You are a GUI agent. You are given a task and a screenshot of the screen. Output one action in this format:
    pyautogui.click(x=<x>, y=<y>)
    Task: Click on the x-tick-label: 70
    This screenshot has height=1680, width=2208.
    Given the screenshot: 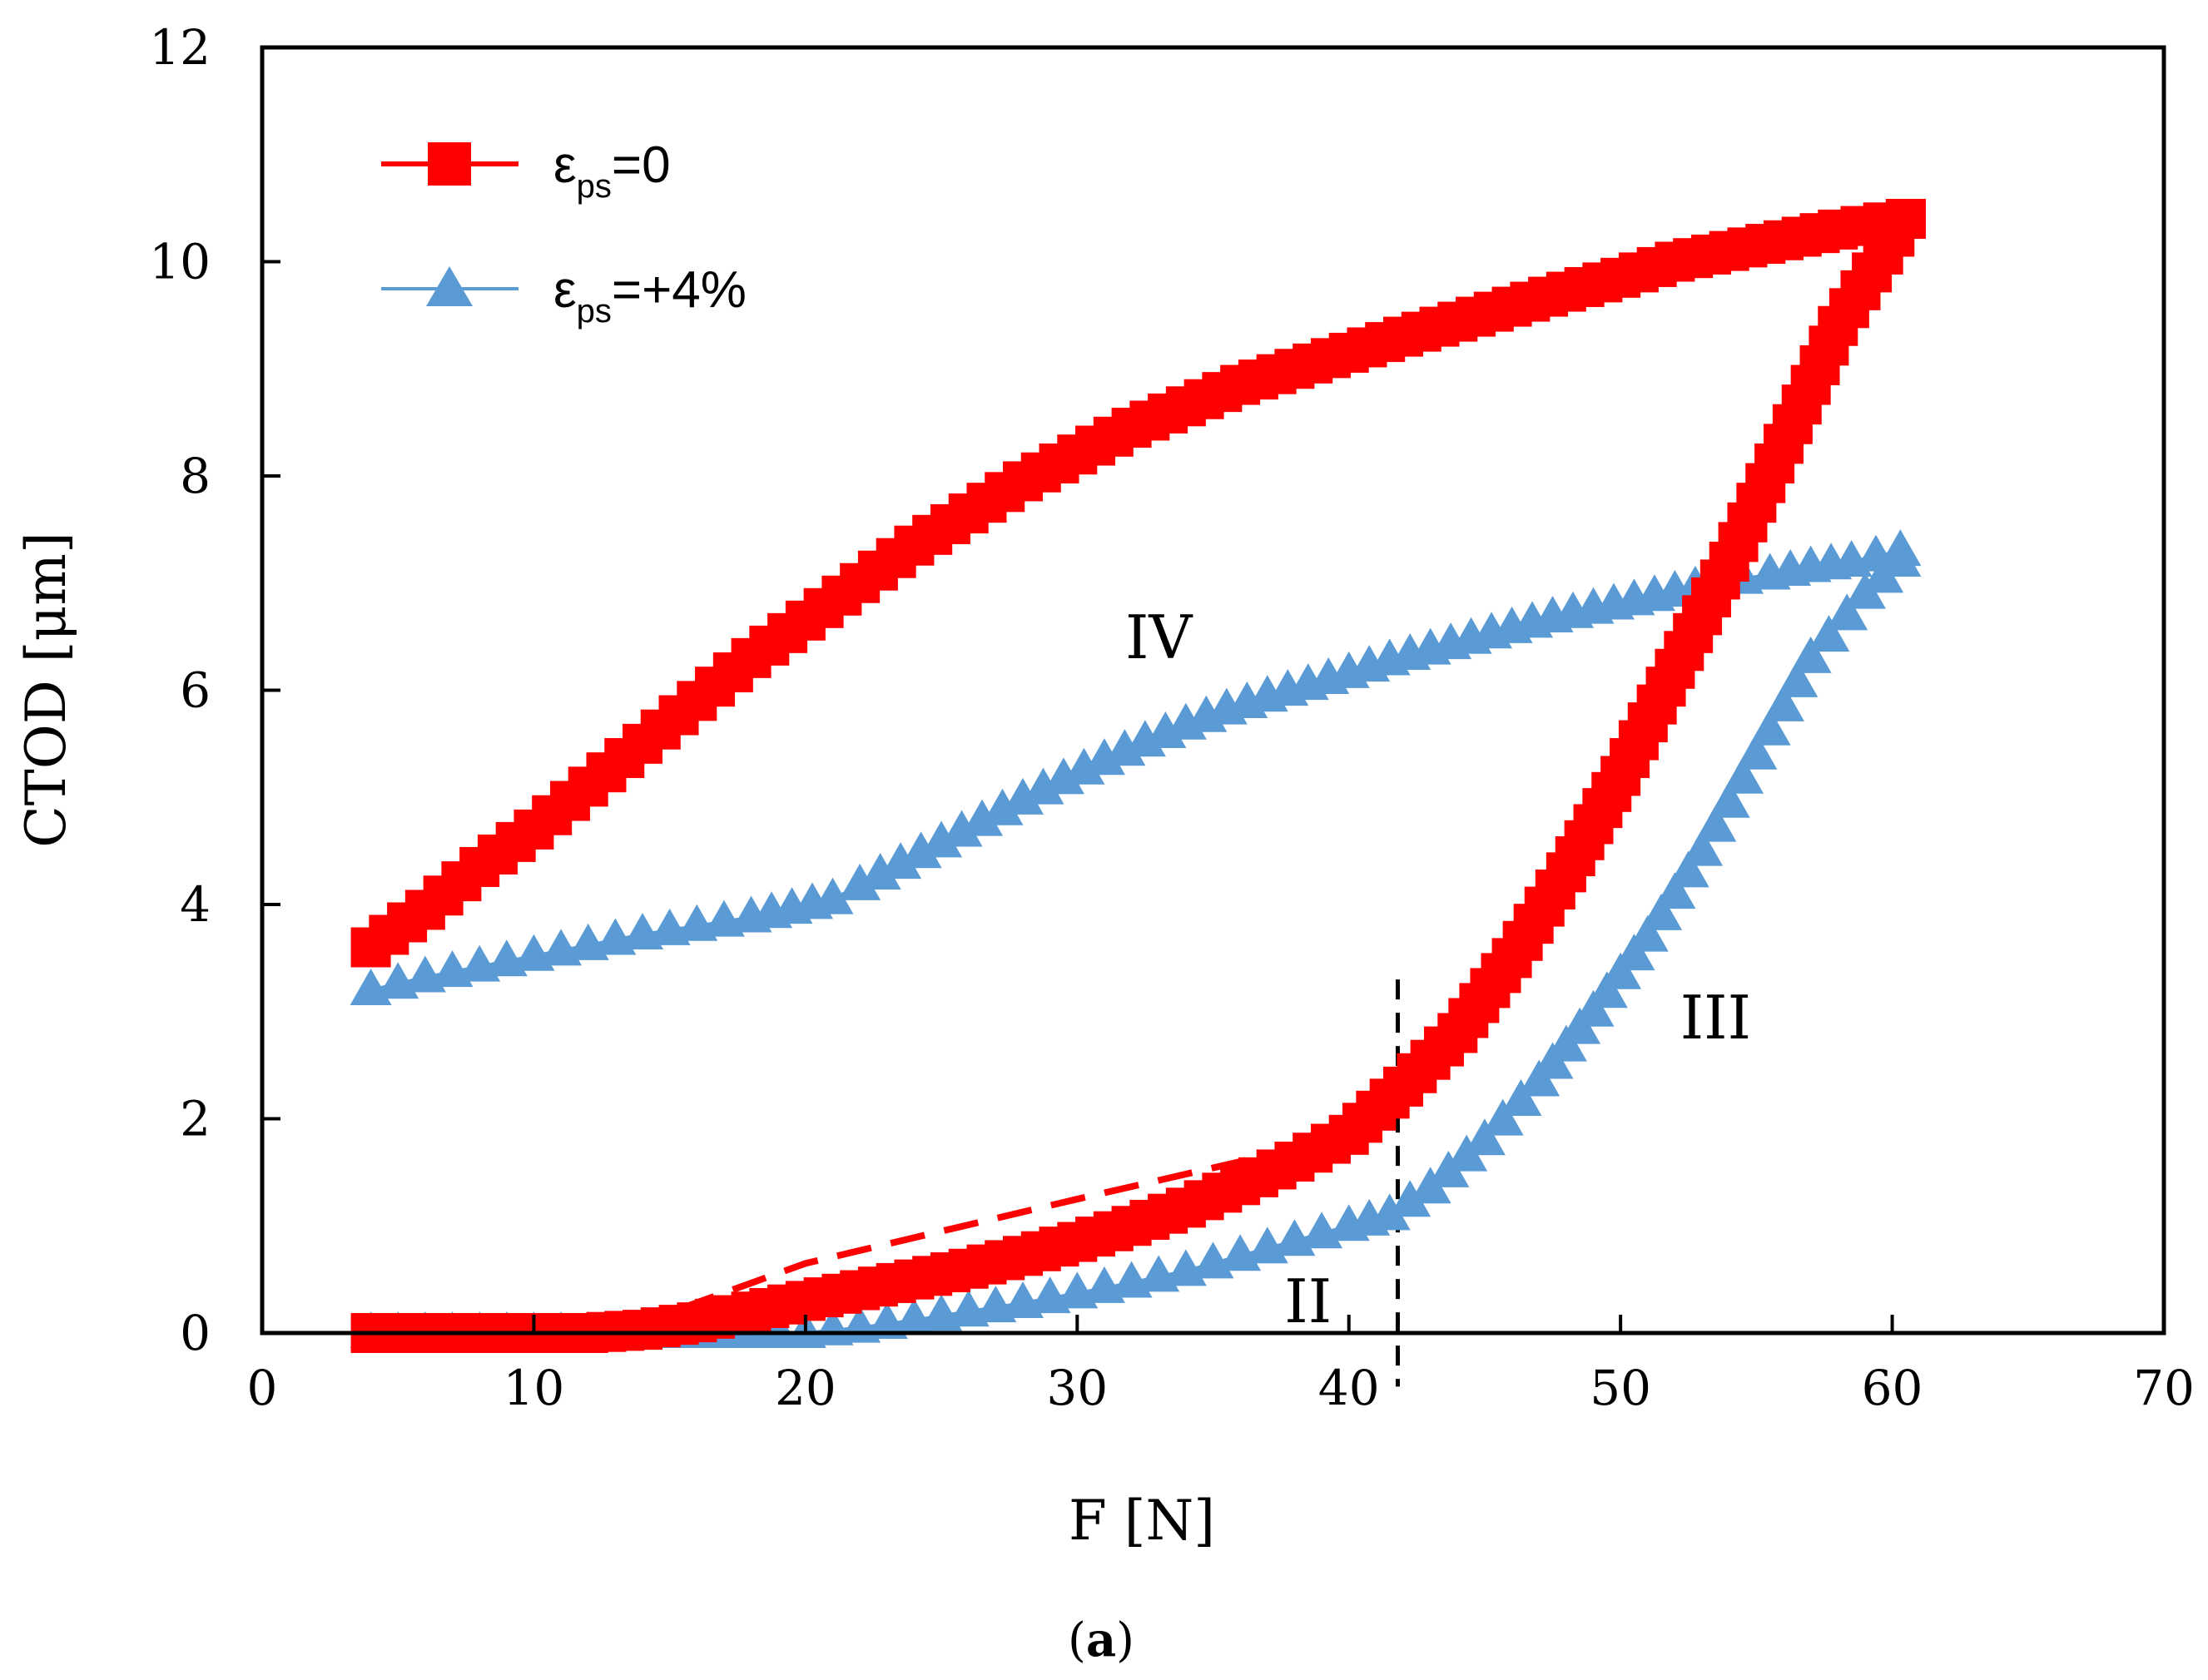 What is the action you would take?
    pyautogui.click(x=2164, y=1388)
    